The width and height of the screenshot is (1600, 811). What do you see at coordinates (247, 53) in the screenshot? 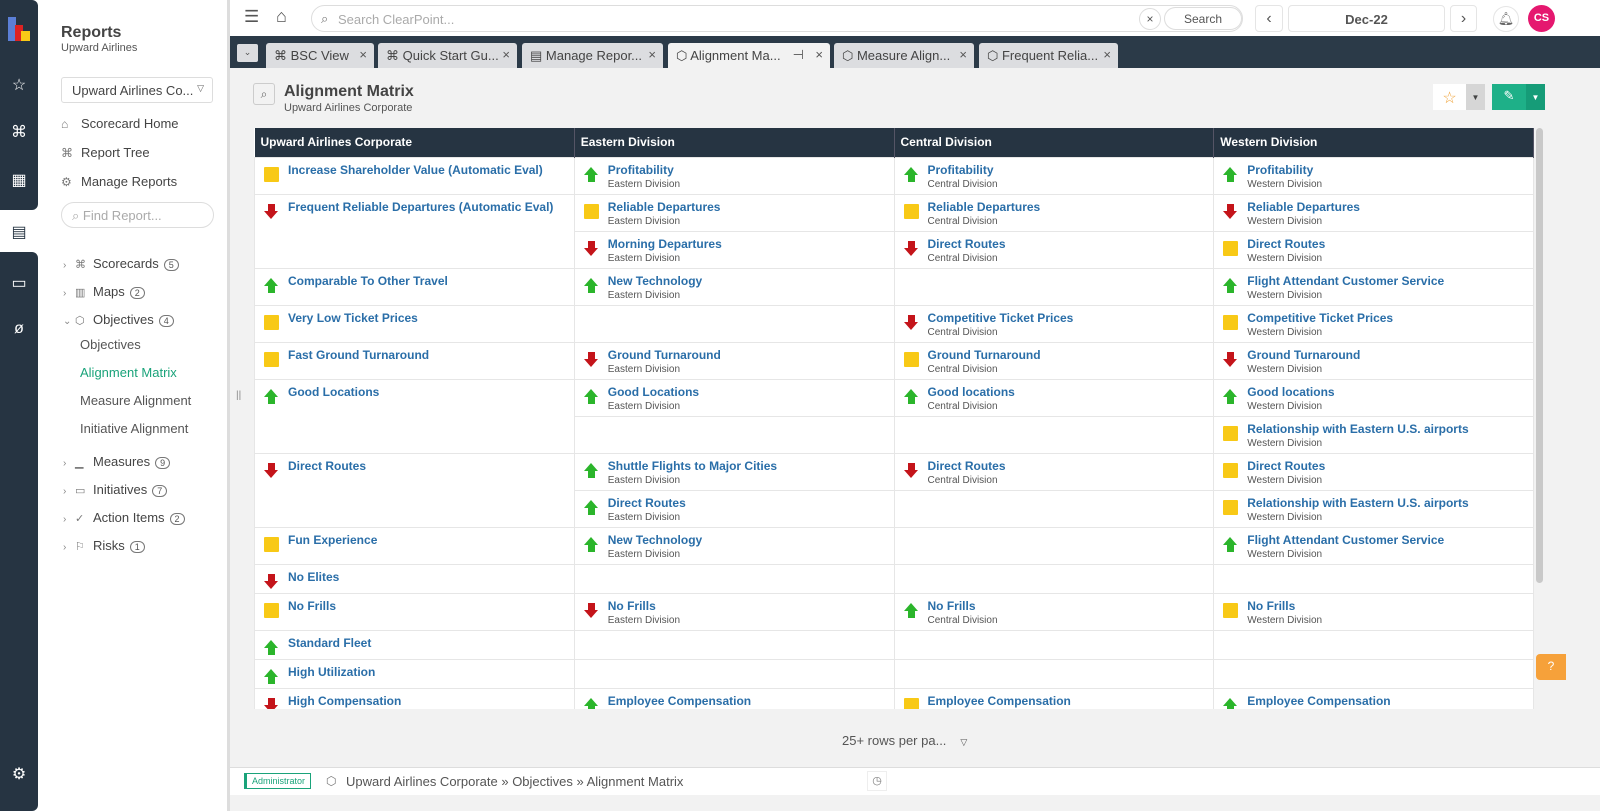
I see `tabs-dropdown-button: ⌄` at bounding box center [247, 53].